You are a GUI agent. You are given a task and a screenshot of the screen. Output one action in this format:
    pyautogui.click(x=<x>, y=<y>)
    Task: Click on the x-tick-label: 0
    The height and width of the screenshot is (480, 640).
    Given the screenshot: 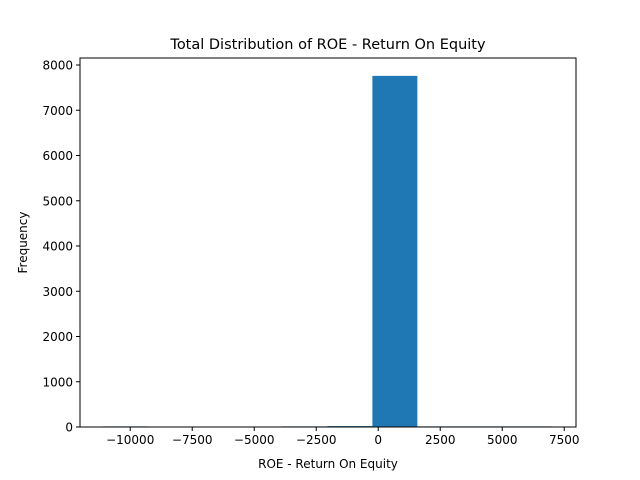 What is the action you would take?
    pyautogui.click(x=378, y=440)
    